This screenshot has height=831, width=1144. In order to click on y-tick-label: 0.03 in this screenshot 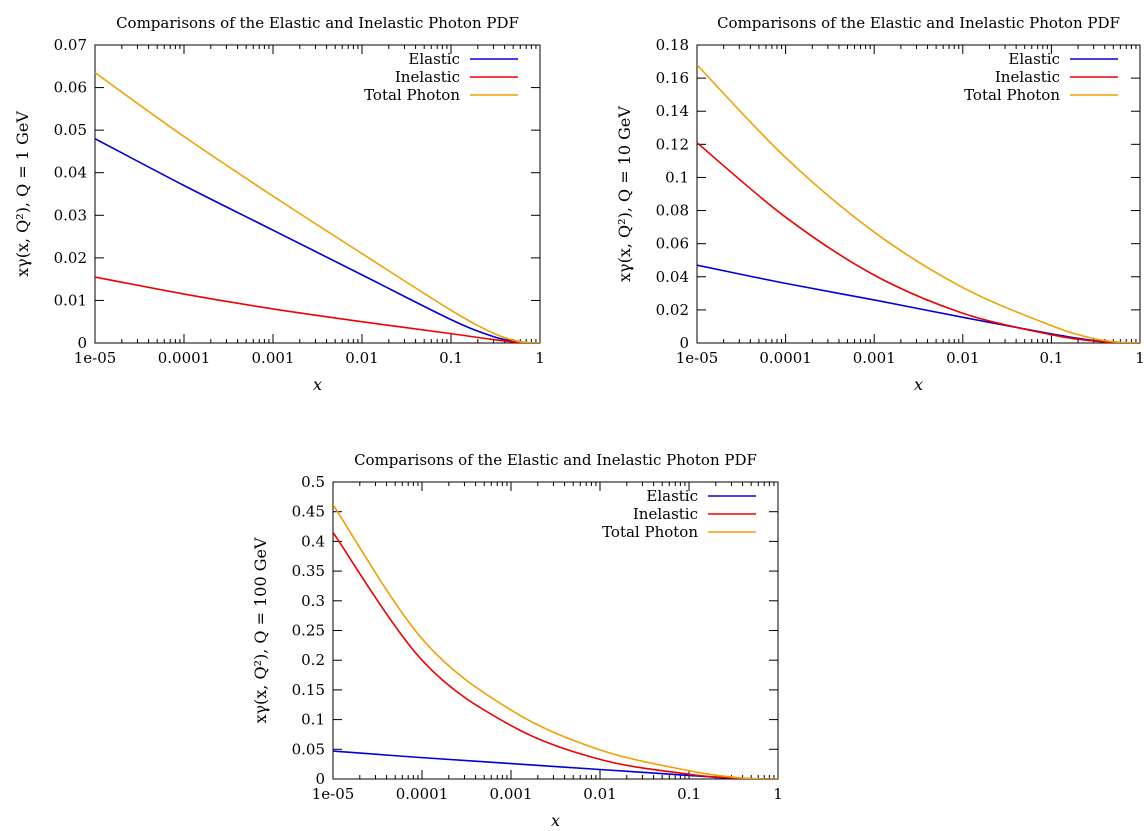, I will do `click(70, 215)`.